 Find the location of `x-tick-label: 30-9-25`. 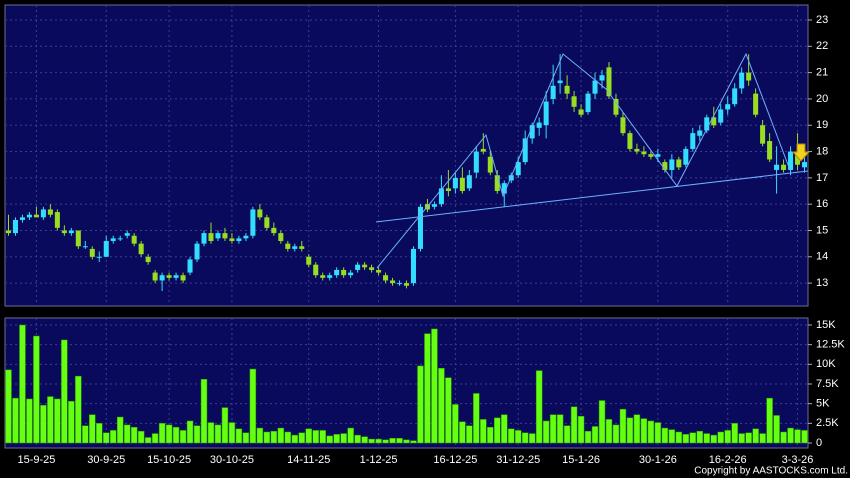

x-tick-label: 30-9-25 is located at coordinates (106, 460).